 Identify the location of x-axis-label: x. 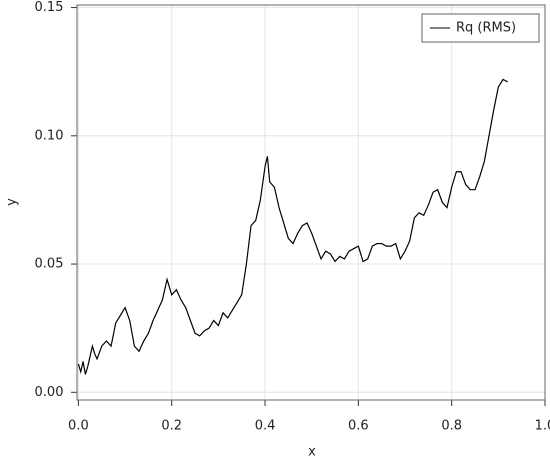
(312, 452).